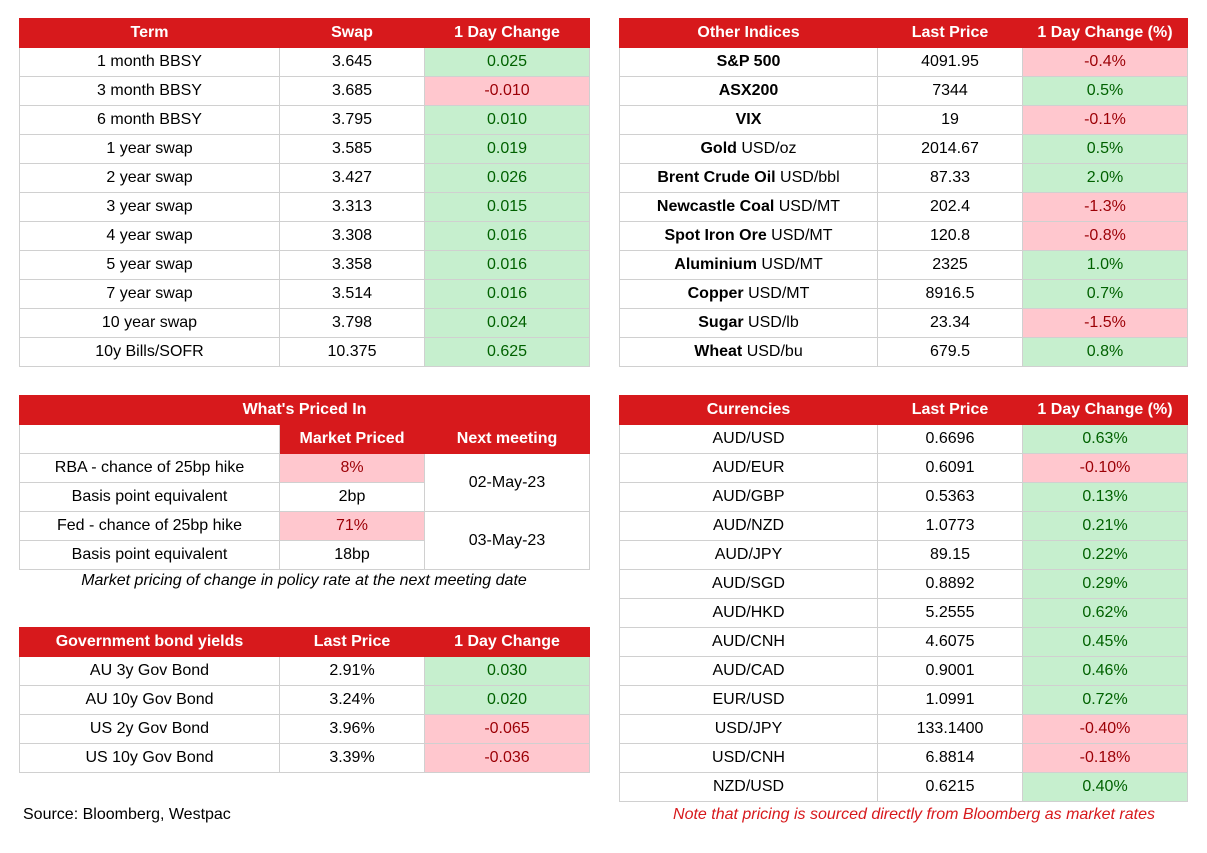 The height and width of the screenshot is (853, 1207). I want to click on bond-price-cell: 3.39%, so click(352, 758).